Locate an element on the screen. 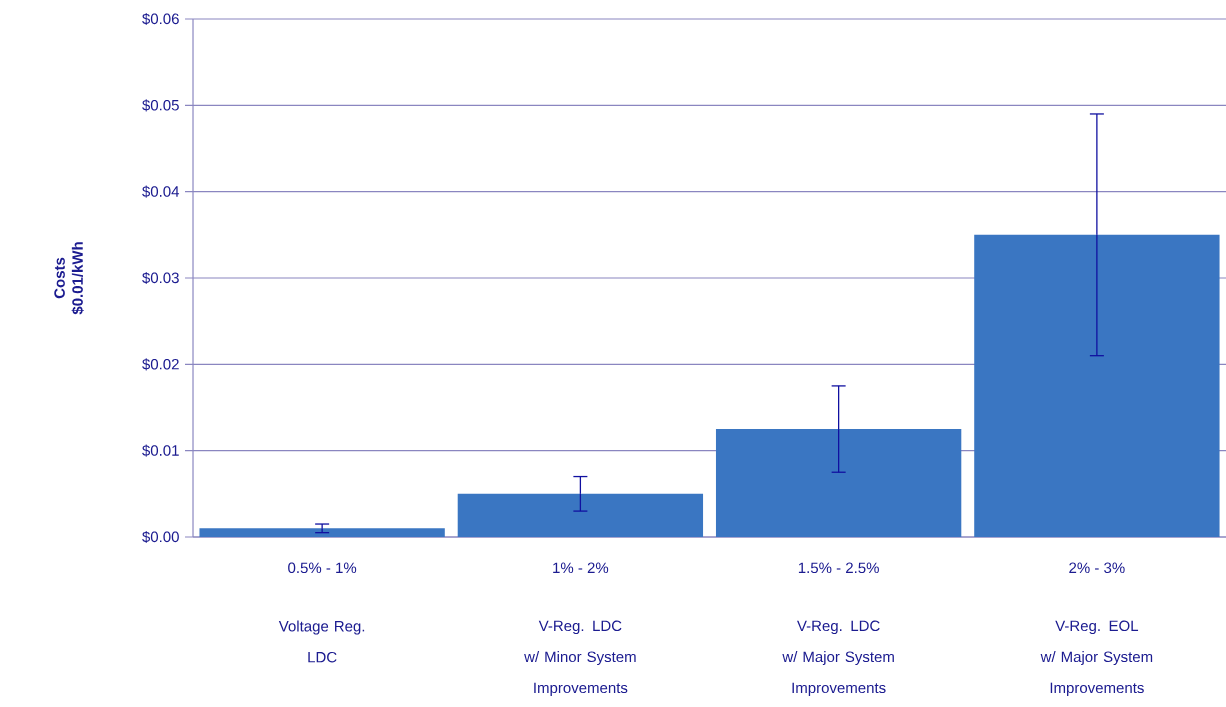  x-tick-label: 2% - 3% is located at coordinates (1097, 568).